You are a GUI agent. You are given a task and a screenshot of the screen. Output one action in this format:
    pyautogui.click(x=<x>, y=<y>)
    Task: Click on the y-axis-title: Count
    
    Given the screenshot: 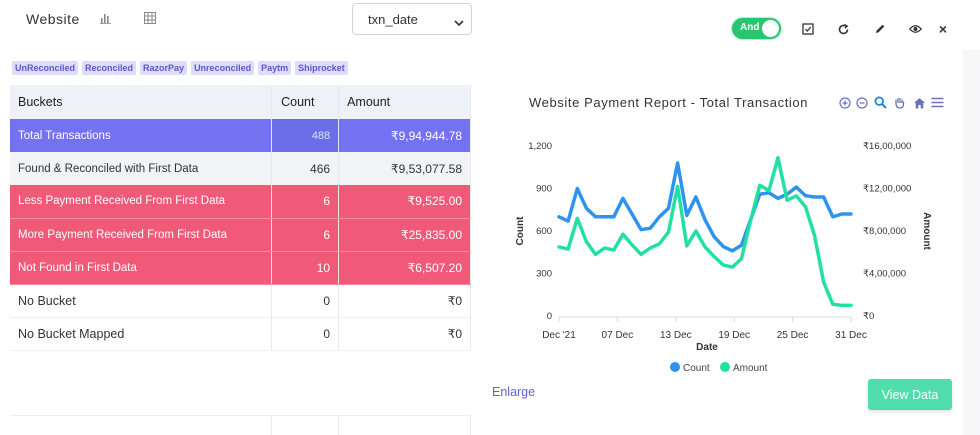 What is the action you would take?
    pyautogui.click(x=520, y=231)
    